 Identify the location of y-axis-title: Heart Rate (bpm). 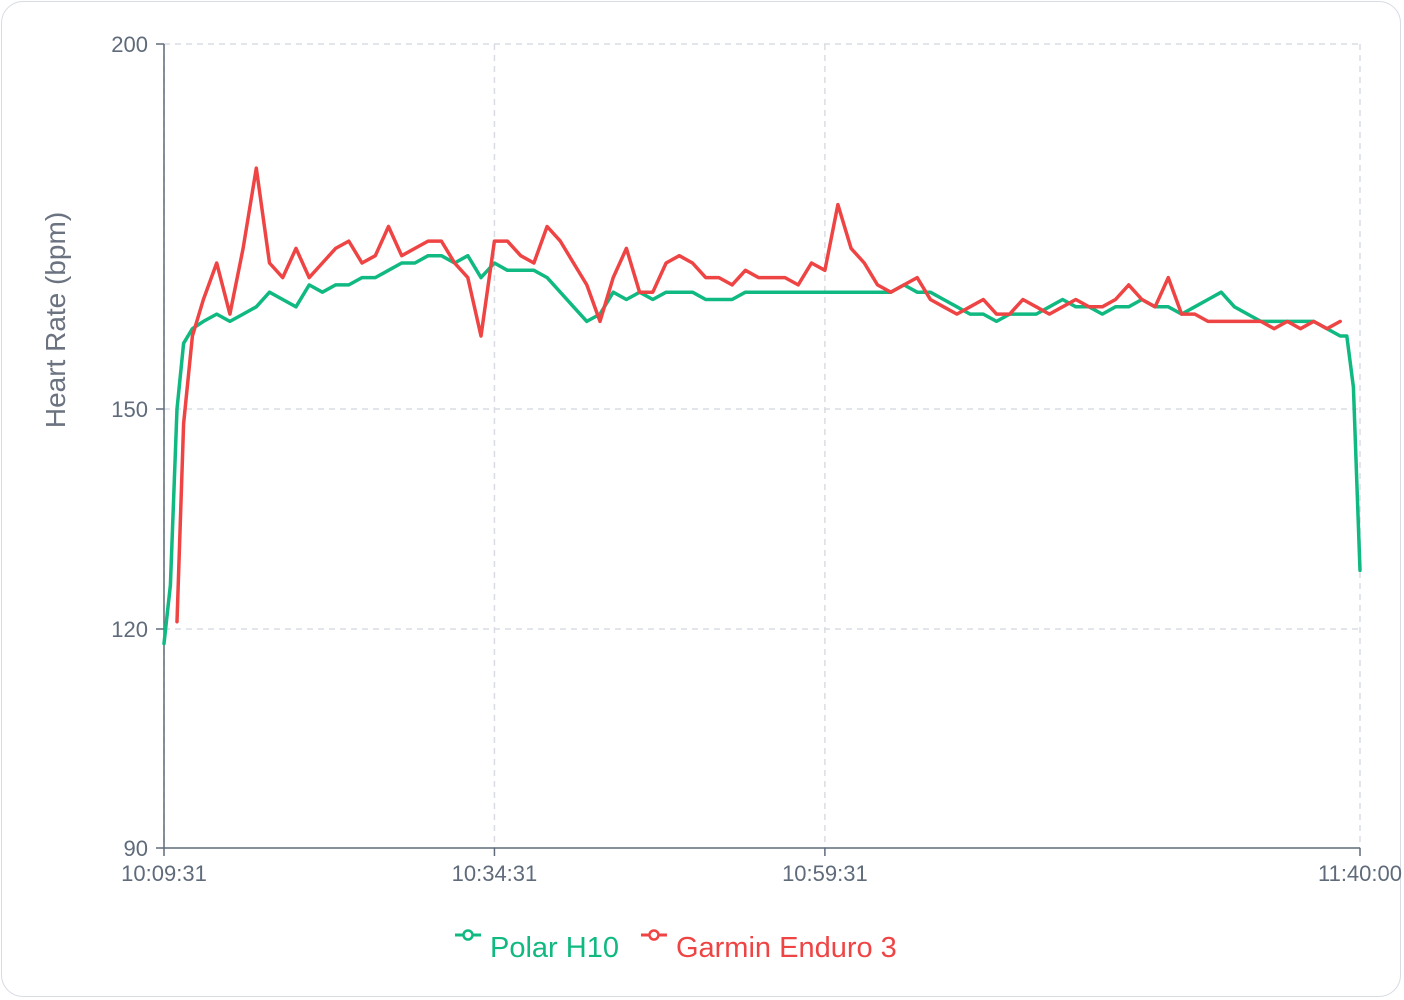
(55, 320).